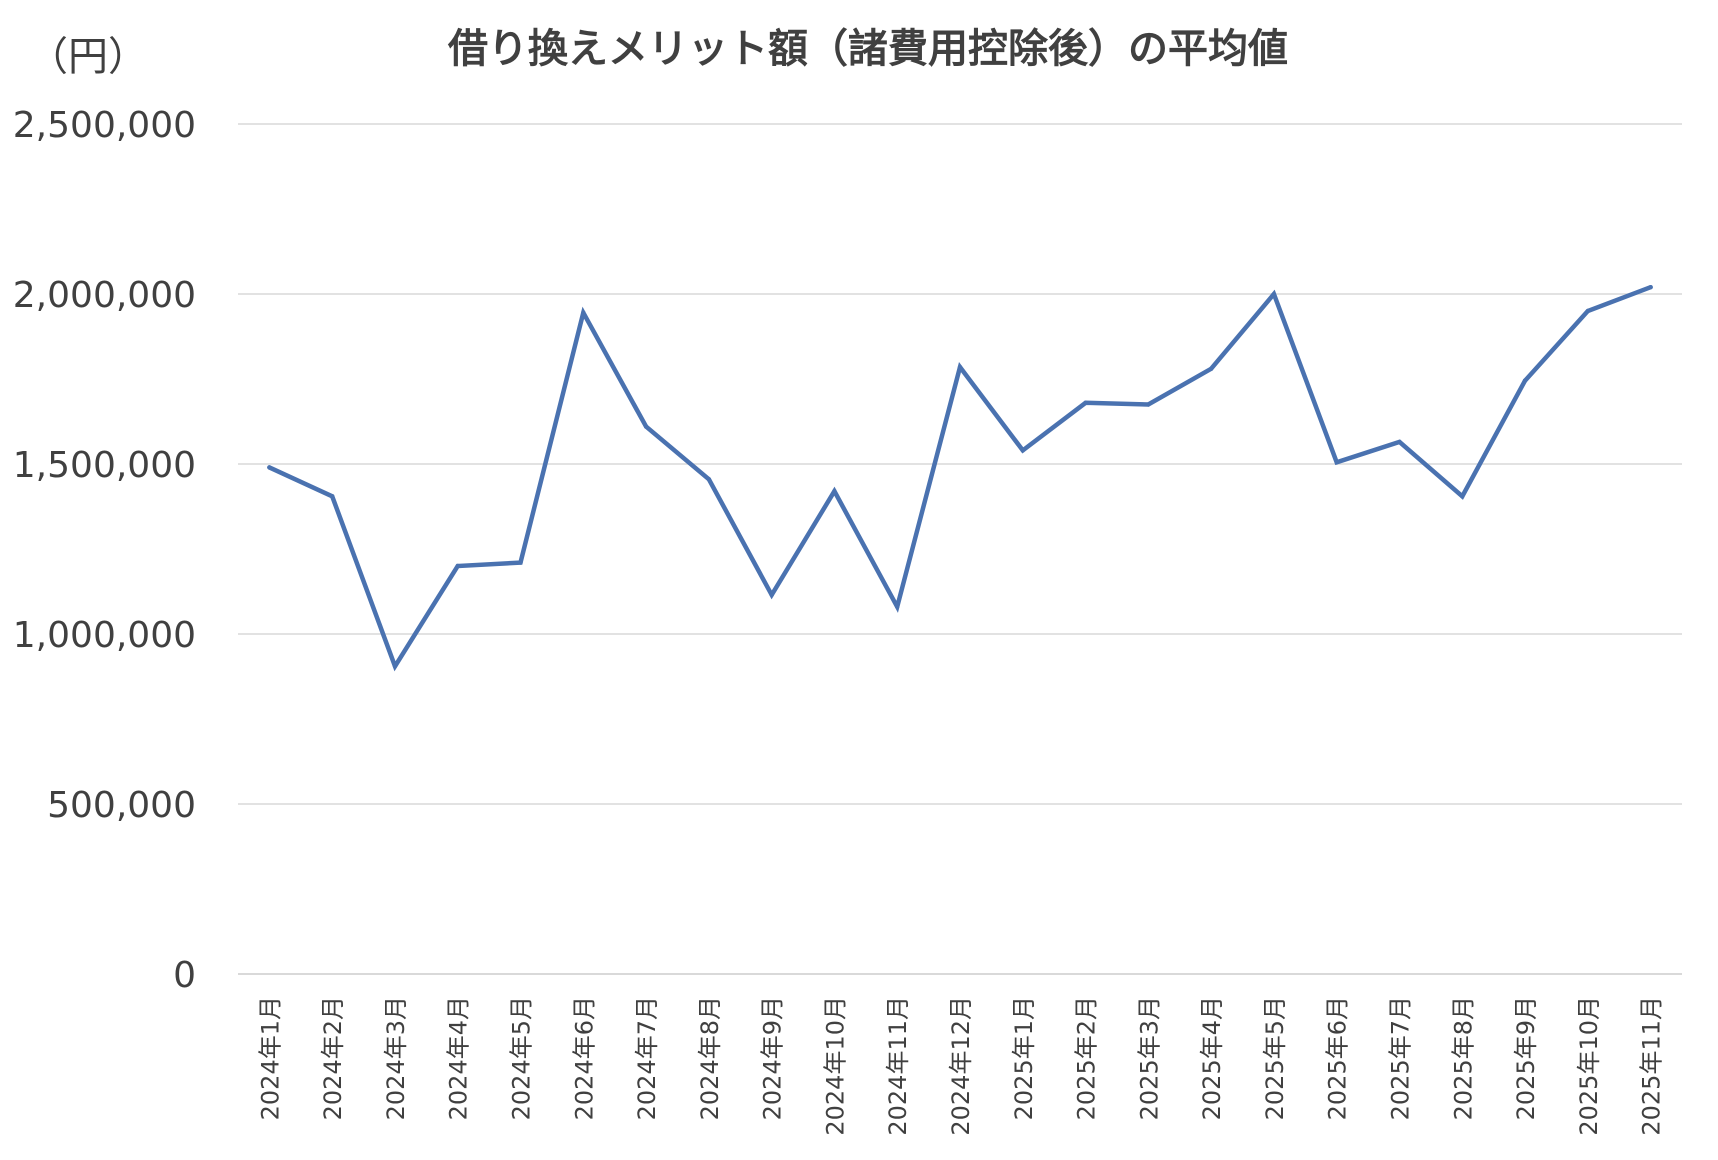 Image resolution: width=1718 pixels, height=1160 pixels. What do you see at coordinates (1275, 1058) in the screenshot?
I see `x-tick-label: 2025年5月` at bounding box center [1275, 1058].